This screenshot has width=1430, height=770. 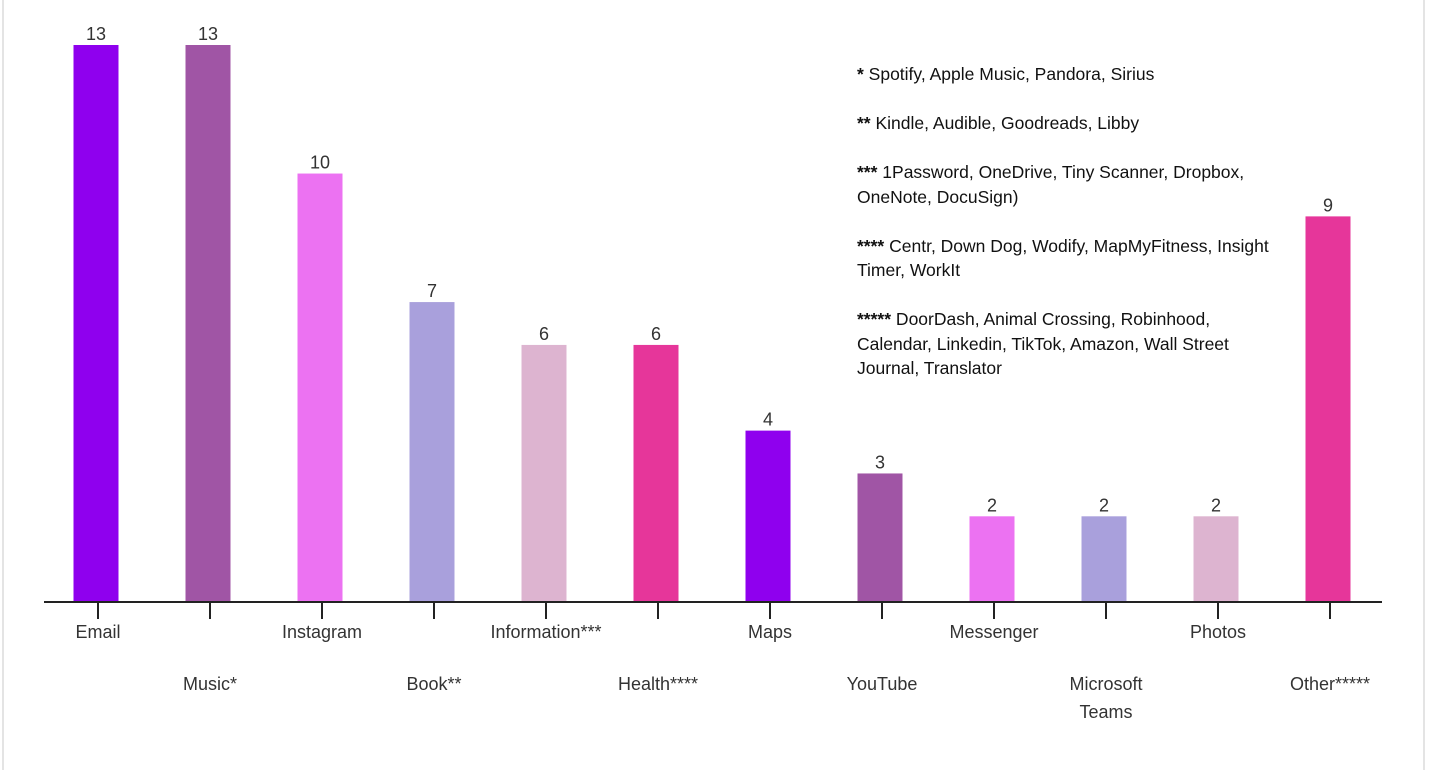 What do you see at coordinates (1328, 205) in the screenshot?
I see `data-label: 9` at bounding box center [1328, 205].